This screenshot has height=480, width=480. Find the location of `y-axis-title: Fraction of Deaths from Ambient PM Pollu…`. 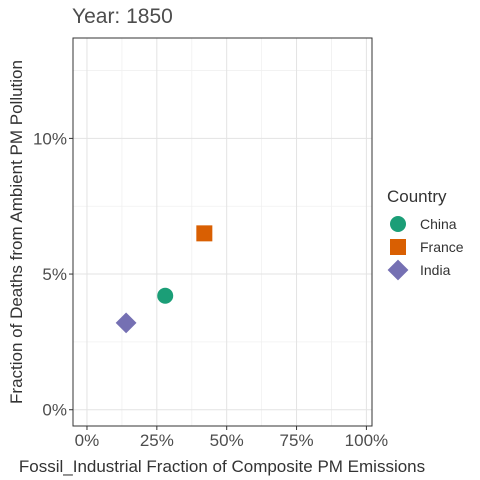

y-axis-title: Fraction of Deaths from Ambient PM Pollu… is located at coordinates (16, 232).